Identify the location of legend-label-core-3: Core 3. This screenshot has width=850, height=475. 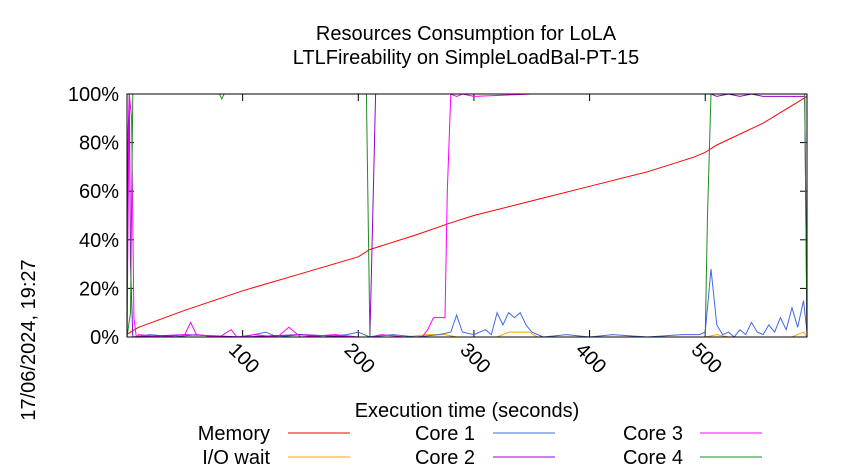
(653, 434).